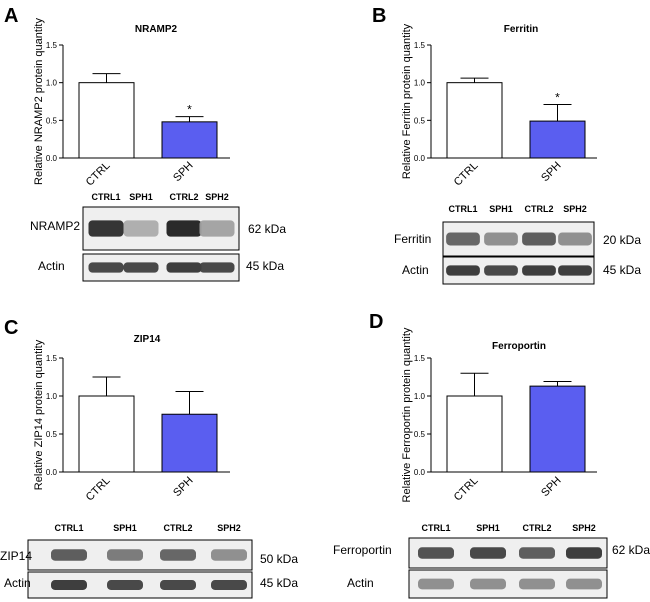 The height and width of the screenshot is (602, 650). Describe the element at coordinates (412, 239) in the screenshot. I see `blot-row-label: Ferritin` at that location.